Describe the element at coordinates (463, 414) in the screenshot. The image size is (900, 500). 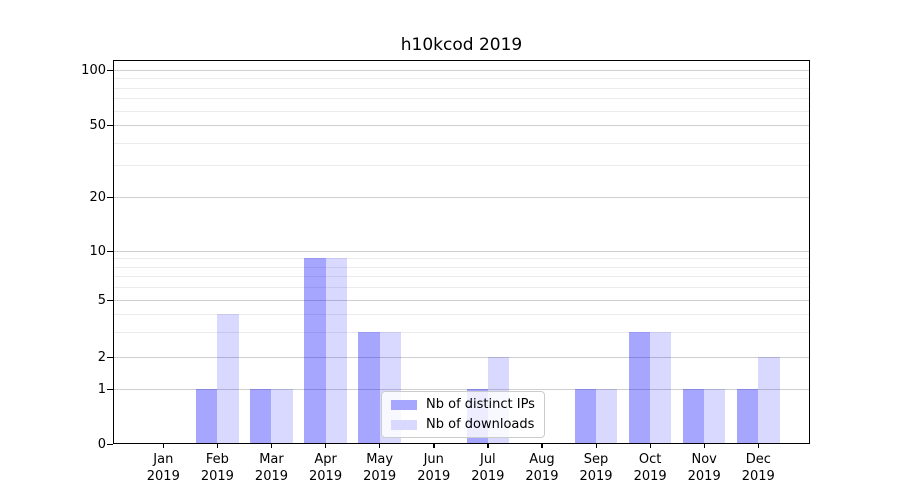
I see `legend: Nb of distinct IPs Nb of downloads` at that location.